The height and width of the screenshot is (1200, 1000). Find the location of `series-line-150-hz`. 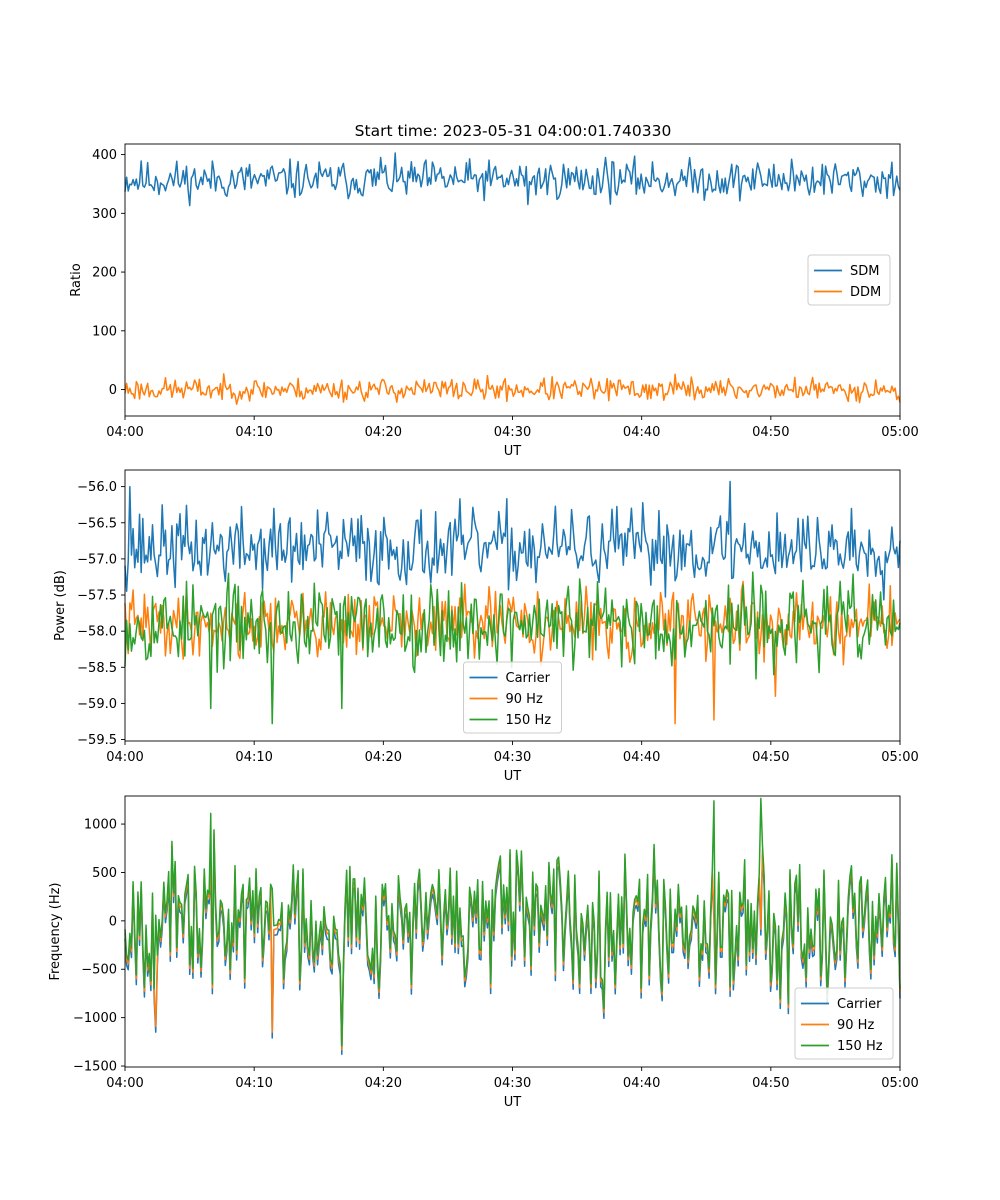

series-line-150-hz is located at coordinates (512, 648).